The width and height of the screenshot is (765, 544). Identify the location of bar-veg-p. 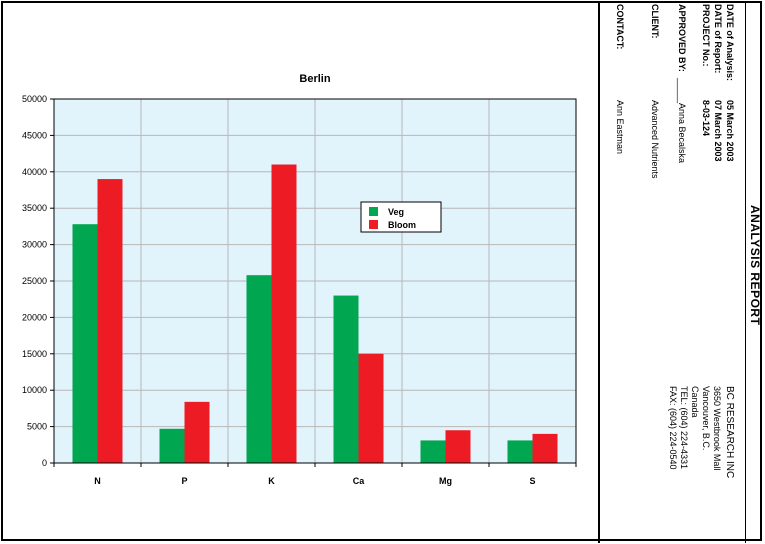
(172, 445).